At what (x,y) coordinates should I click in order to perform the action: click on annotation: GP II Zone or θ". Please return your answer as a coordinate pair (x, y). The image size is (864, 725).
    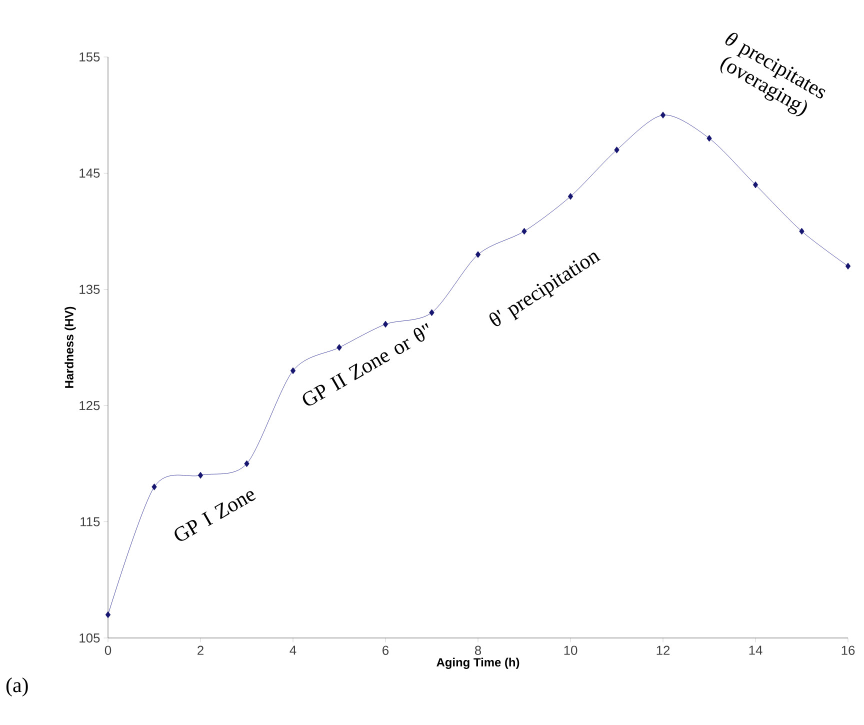
    Looking at the image, I should click on (365, 364).